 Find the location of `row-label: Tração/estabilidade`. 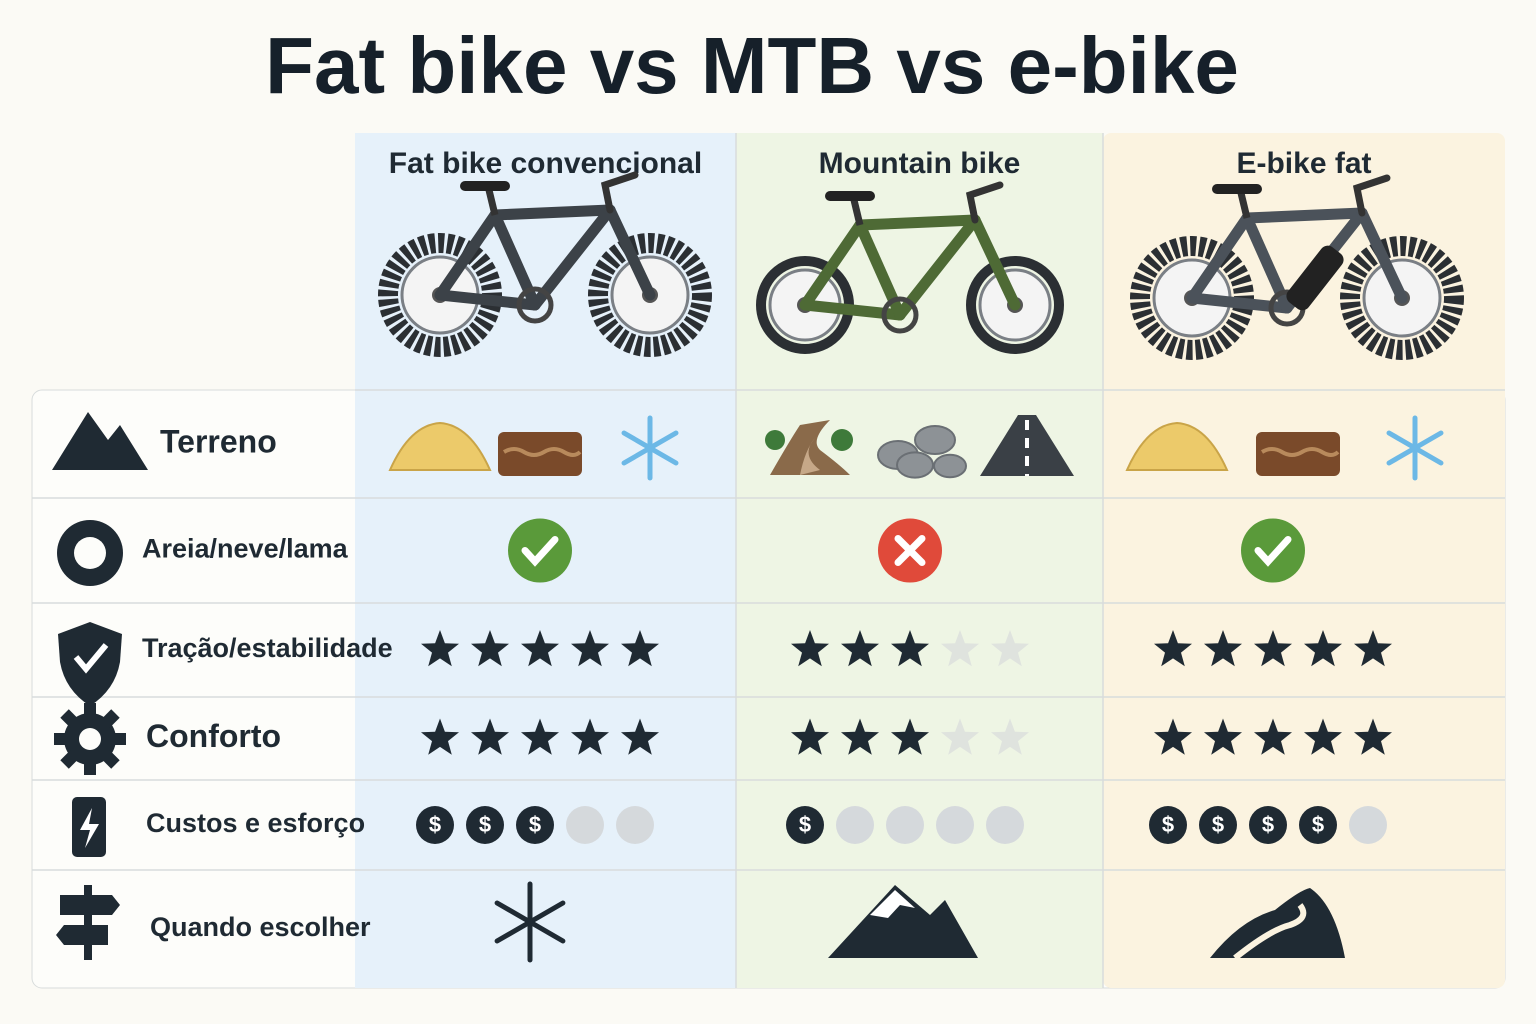

row-label: Tração/estabilidade is located at coordinates (267, 648).